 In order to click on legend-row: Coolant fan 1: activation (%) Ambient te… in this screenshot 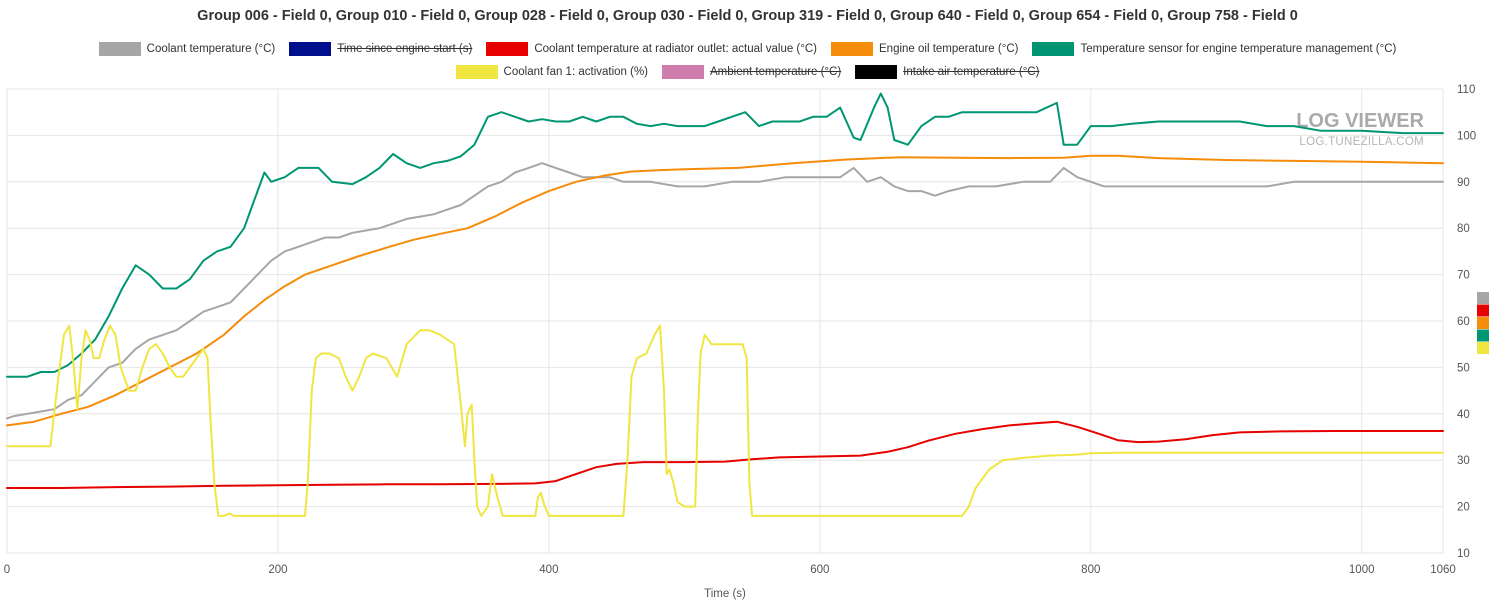, I will do `click(747, 72)`.